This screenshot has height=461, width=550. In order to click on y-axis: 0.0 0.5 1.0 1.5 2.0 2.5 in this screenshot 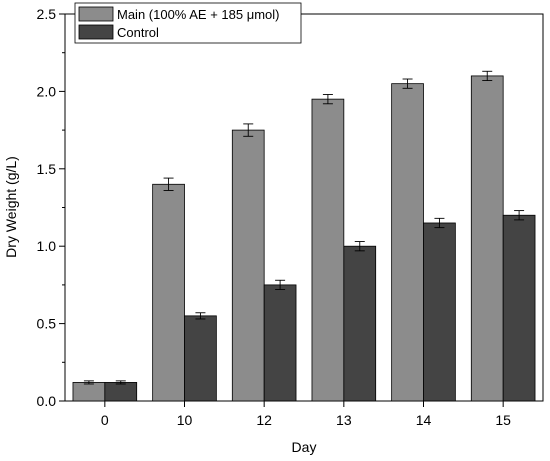, I will do `click(51, 207)`.